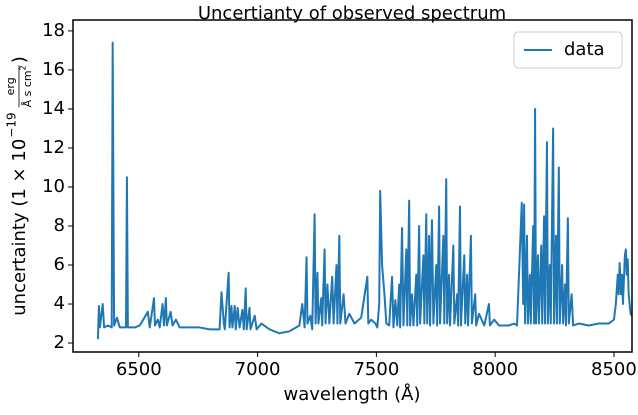 The height and width of the screenshot is (415, 638). Describe the element at coordinates (258, 369) in the screenshot. I see `x-tick-label: 7000` at that location.